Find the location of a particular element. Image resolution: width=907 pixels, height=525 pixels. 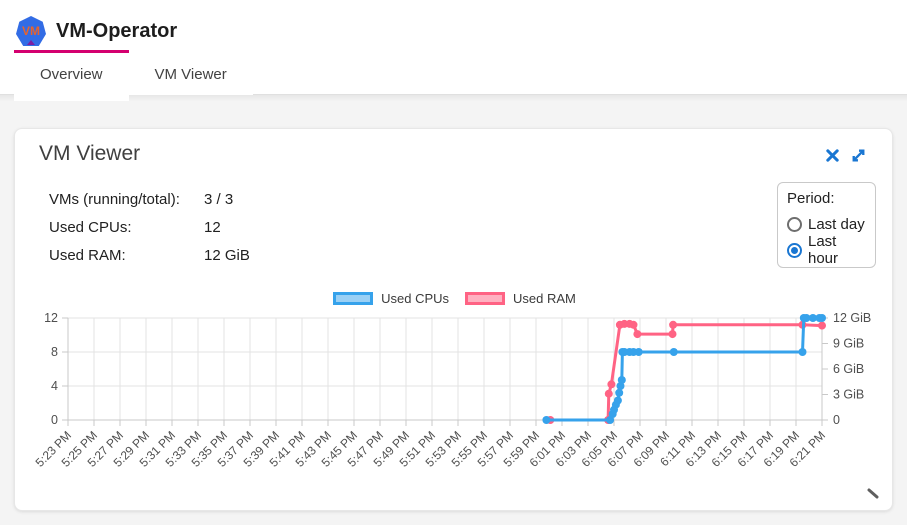

stat-label-ram: Used RAM: is located at coordinates (87, 255).